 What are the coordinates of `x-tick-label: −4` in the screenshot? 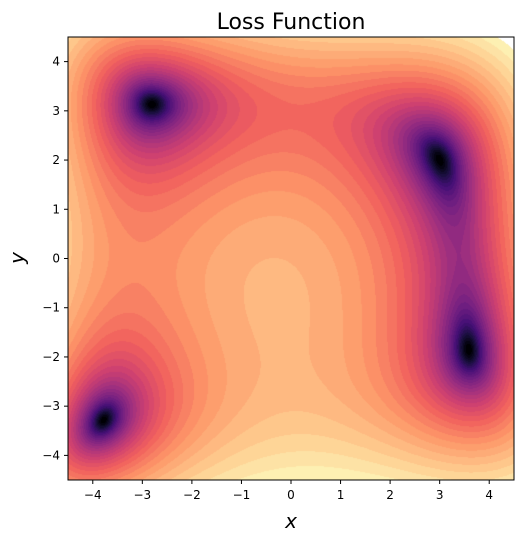 It's located at (93, 495).